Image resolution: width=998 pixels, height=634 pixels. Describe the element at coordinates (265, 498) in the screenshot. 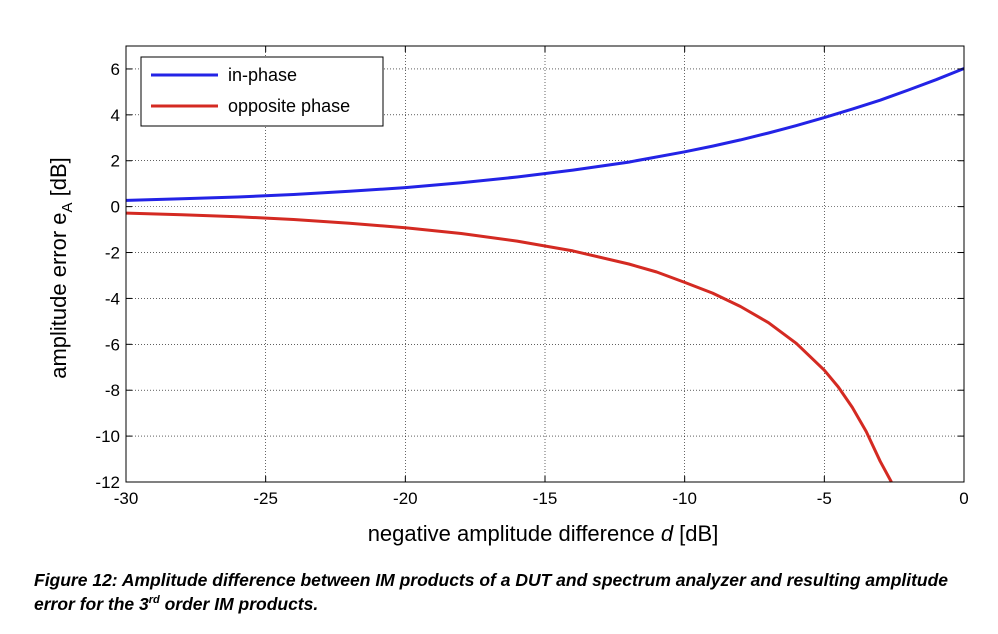

I see `x-tick-label: -25` at that location.